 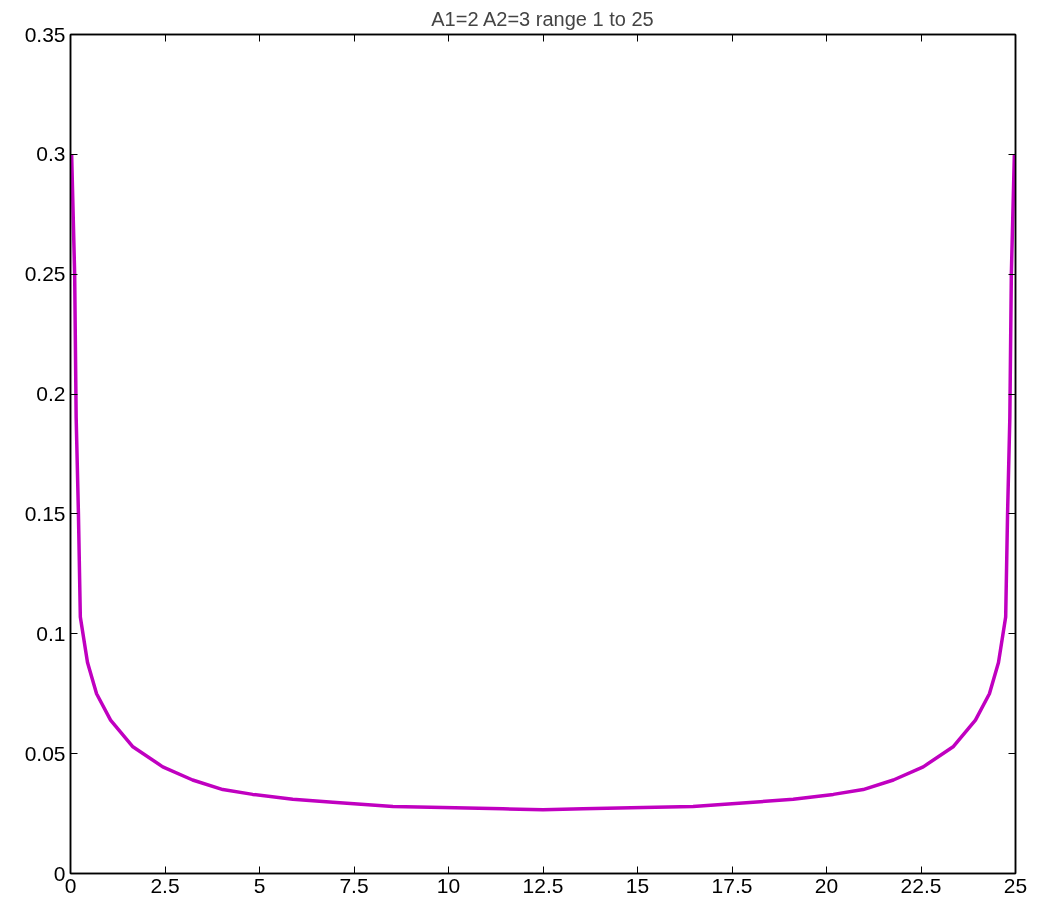 What do you see at coordinates (543, 885) in the screenshot?
I see `x-tick-label: 12.5` at bounding box center [543, 885].